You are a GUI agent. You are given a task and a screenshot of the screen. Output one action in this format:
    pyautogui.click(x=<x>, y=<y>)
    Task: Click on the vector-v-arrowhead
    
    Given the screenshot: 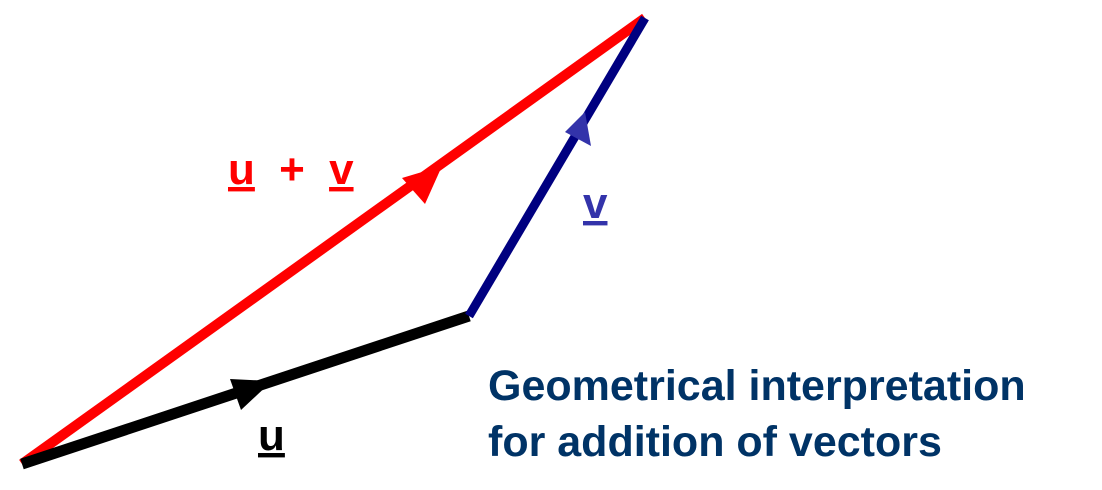 What is the action you would take?
    pyautogui.click(x=578, y=129)
    